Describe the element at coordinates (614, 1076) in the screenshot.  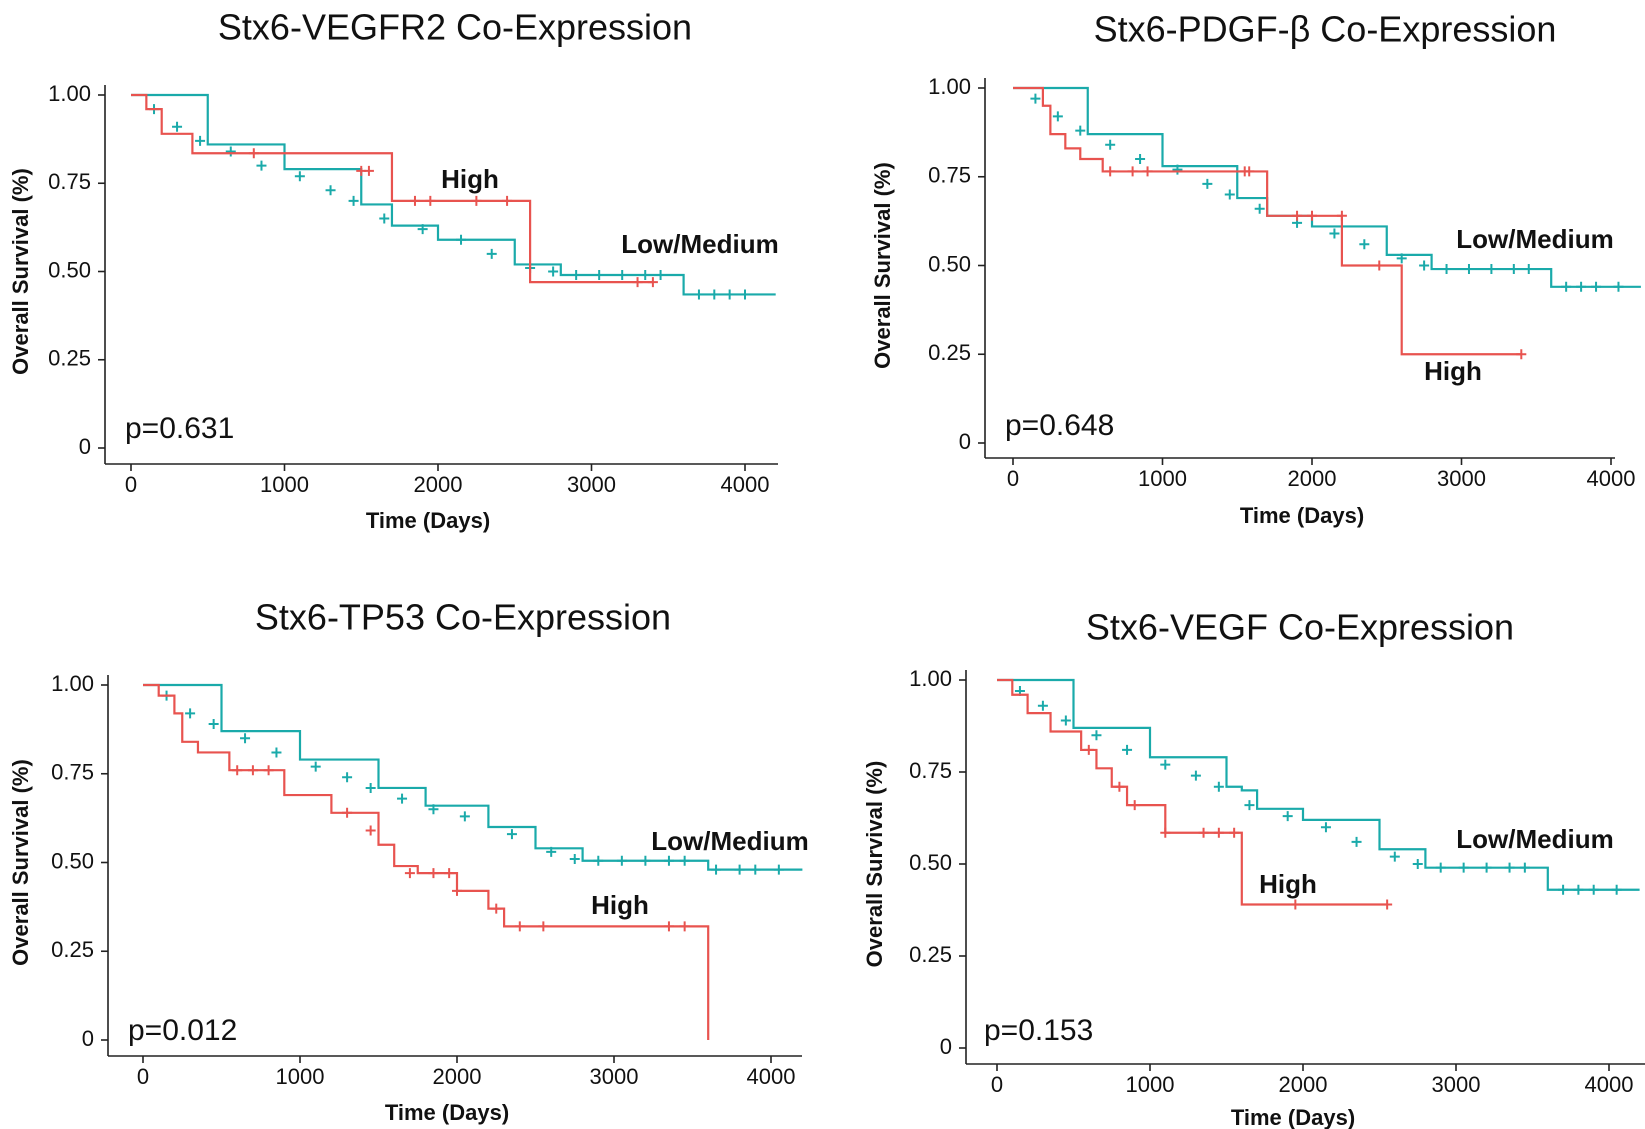
I see `x-tick-label: 3000` at that location.